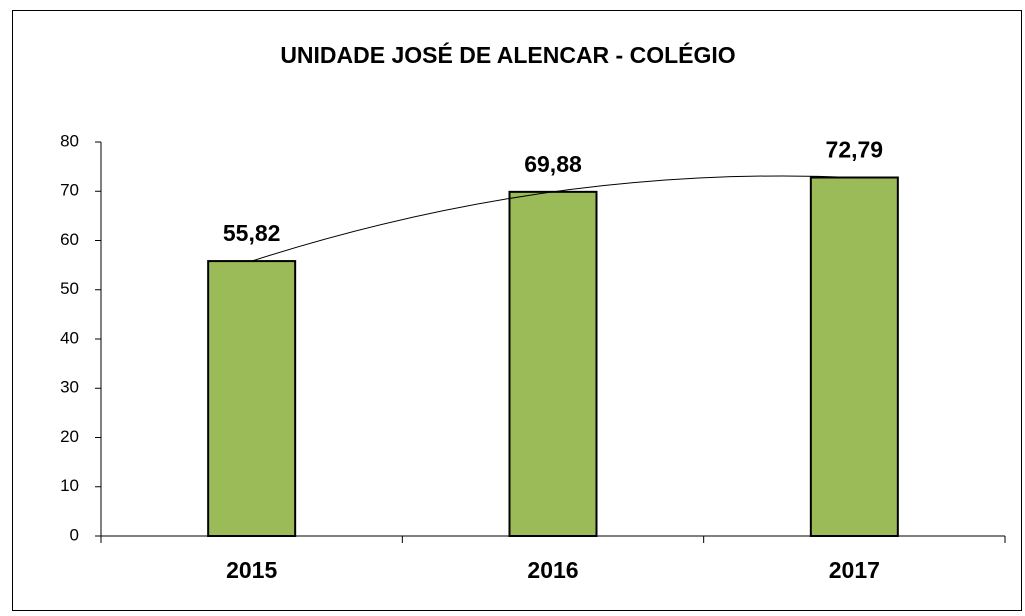 The width and height of the screenshot is (1025, 616). What do you see at coordinates (69, 387) in the screenshot?
I see `y-tick-label: 30` at bounding box center [69, 387].